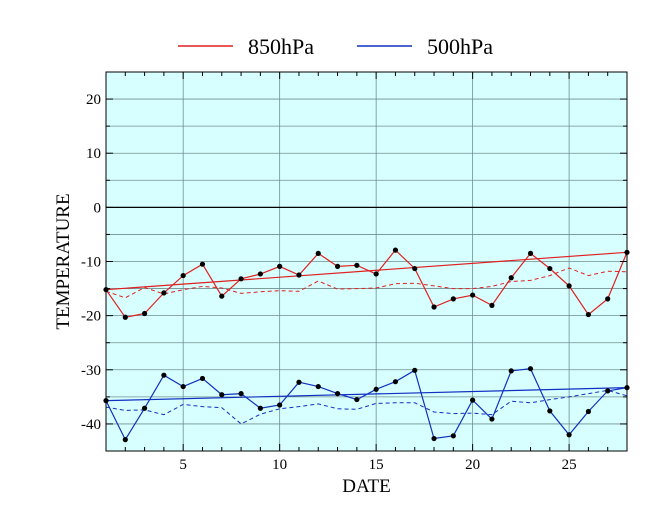  Describe the element at coordinates (376, 465) in the screenshot. I see `x-tick-label: 15` at that location.